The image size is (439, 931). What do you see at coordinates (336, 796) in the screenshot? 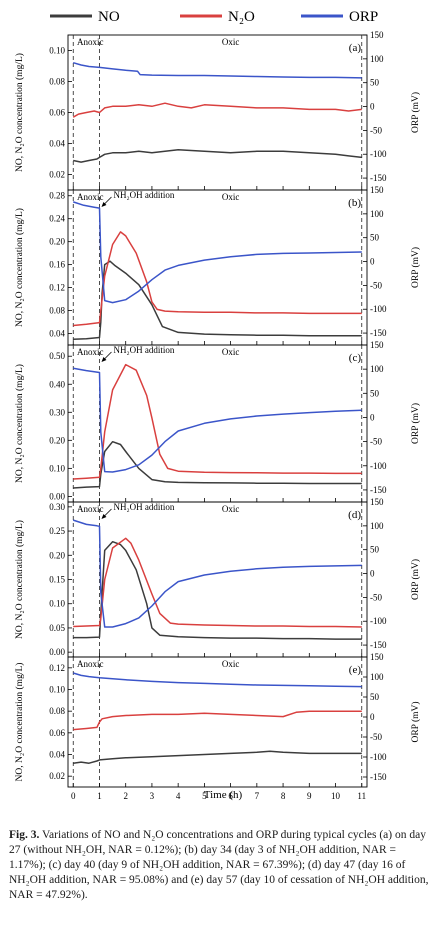
I see `x-tick-label: 10` at bounding box center [336, 796].